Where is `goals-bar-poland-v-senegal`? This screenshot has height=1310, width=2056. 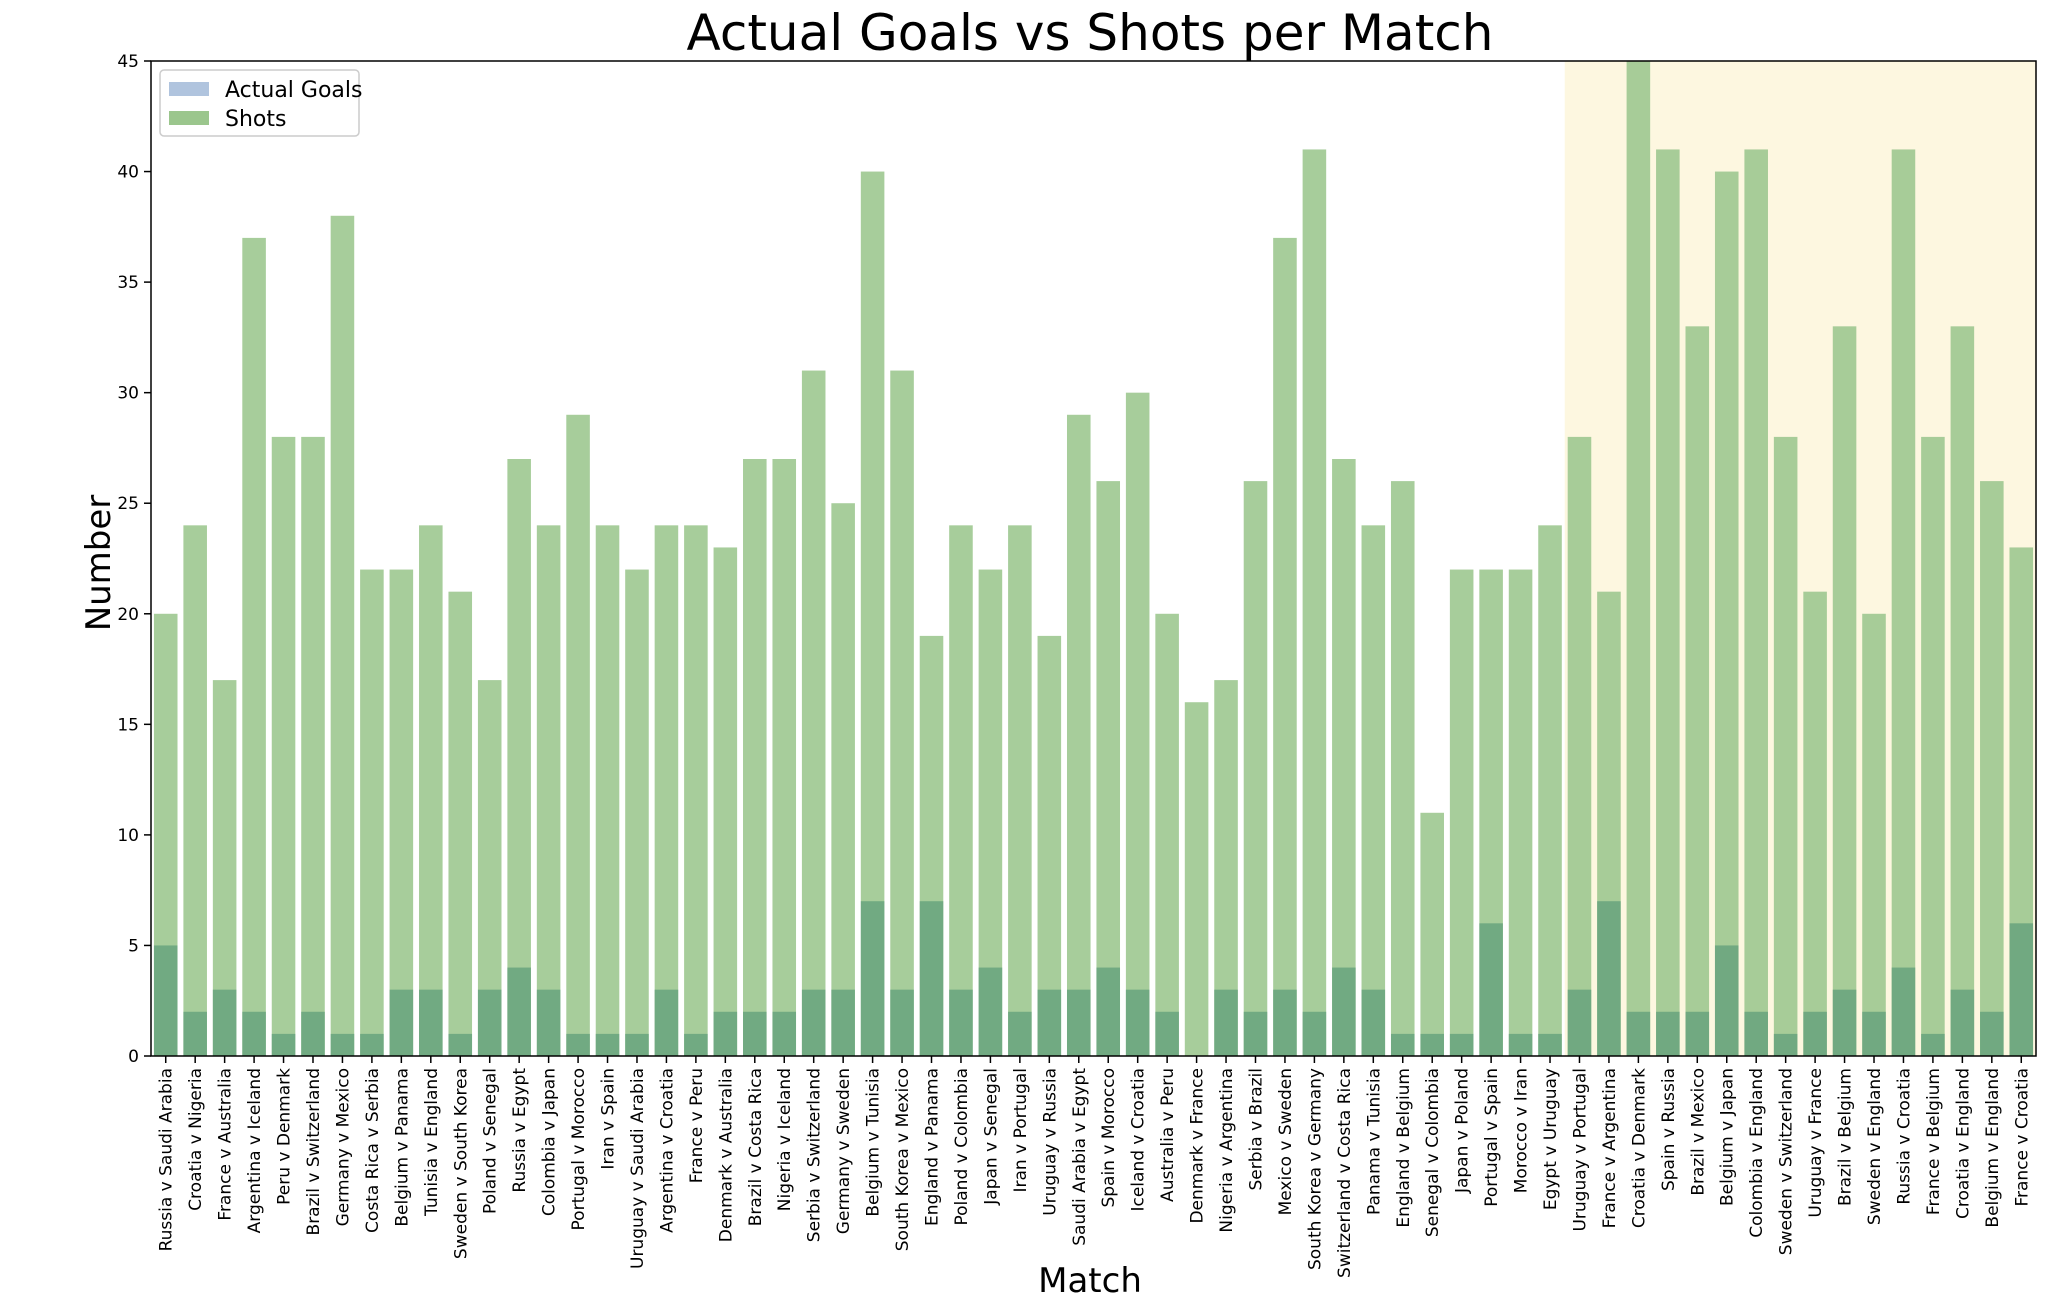 goals-bar-poland-v-senegal is located at coordinates (489, 1022).